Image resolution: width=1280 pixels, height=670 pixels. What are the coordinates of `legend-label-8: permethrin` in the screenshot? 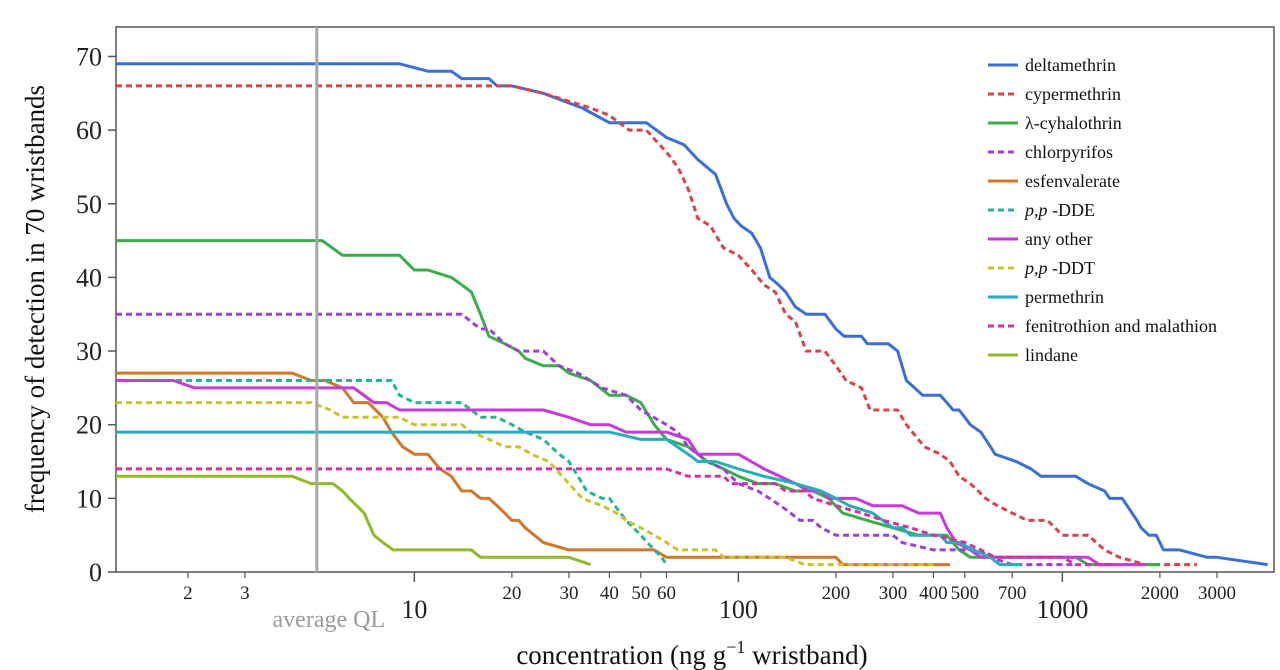 It's located at (1064, 297).